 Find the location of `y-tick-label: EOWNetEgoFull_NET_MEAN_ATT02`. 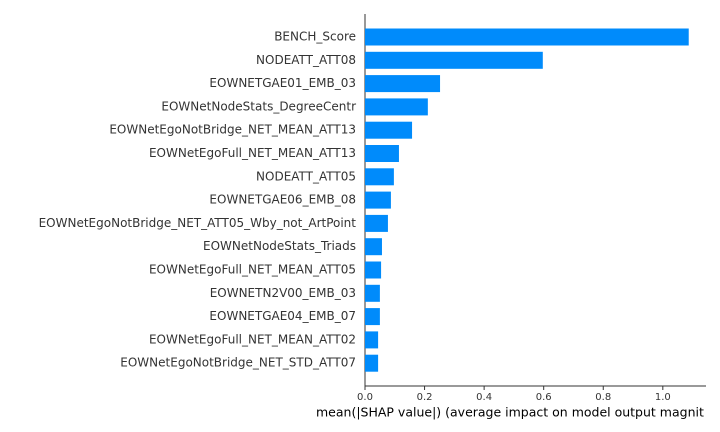

y-tick-label: EOWNetEgoFull_NET_MEAN_ATT02 is located at coordinates (252, 339).